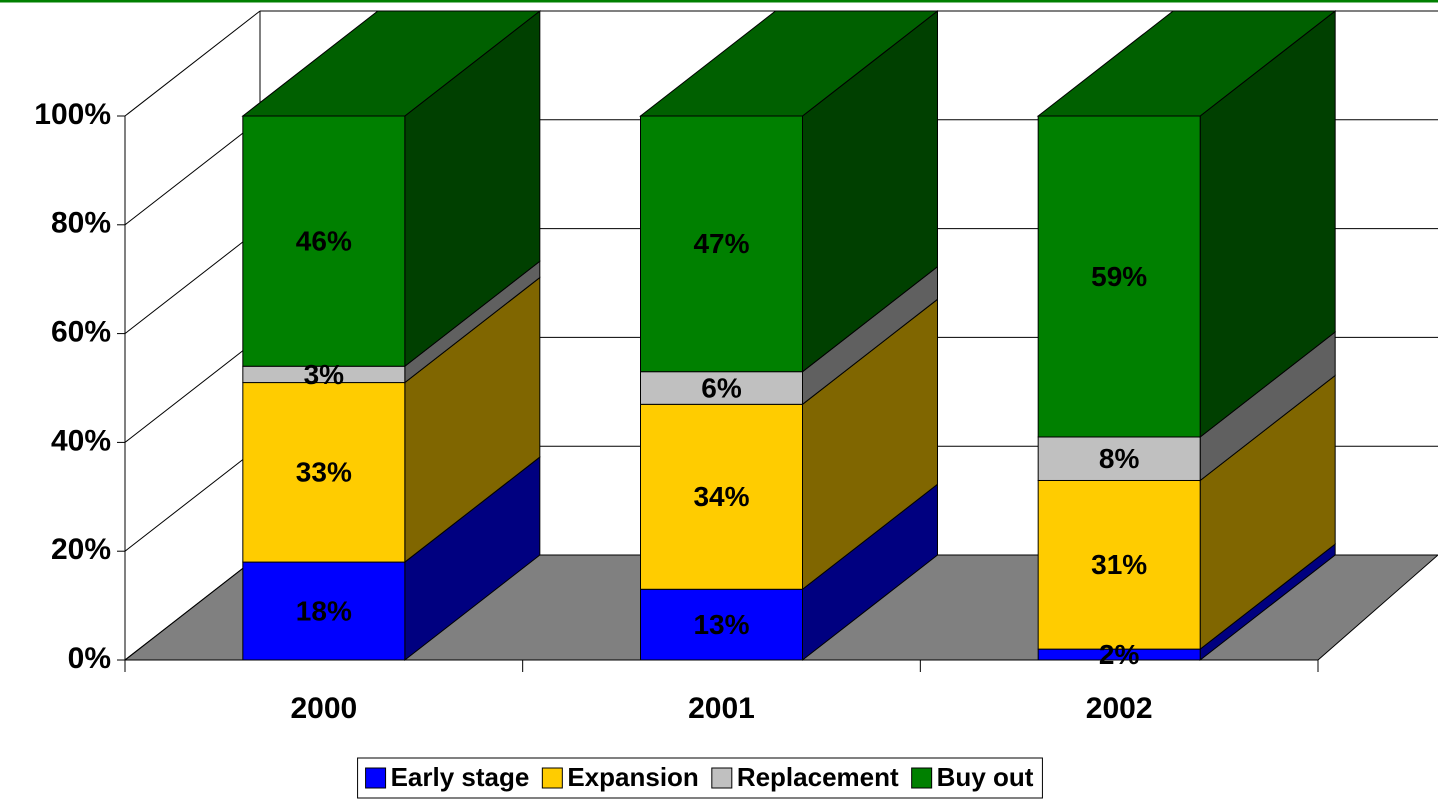 The width and height of the screenshot is (1438, 799). I want to click on y-tick-label: 40%, so click(81, 440).